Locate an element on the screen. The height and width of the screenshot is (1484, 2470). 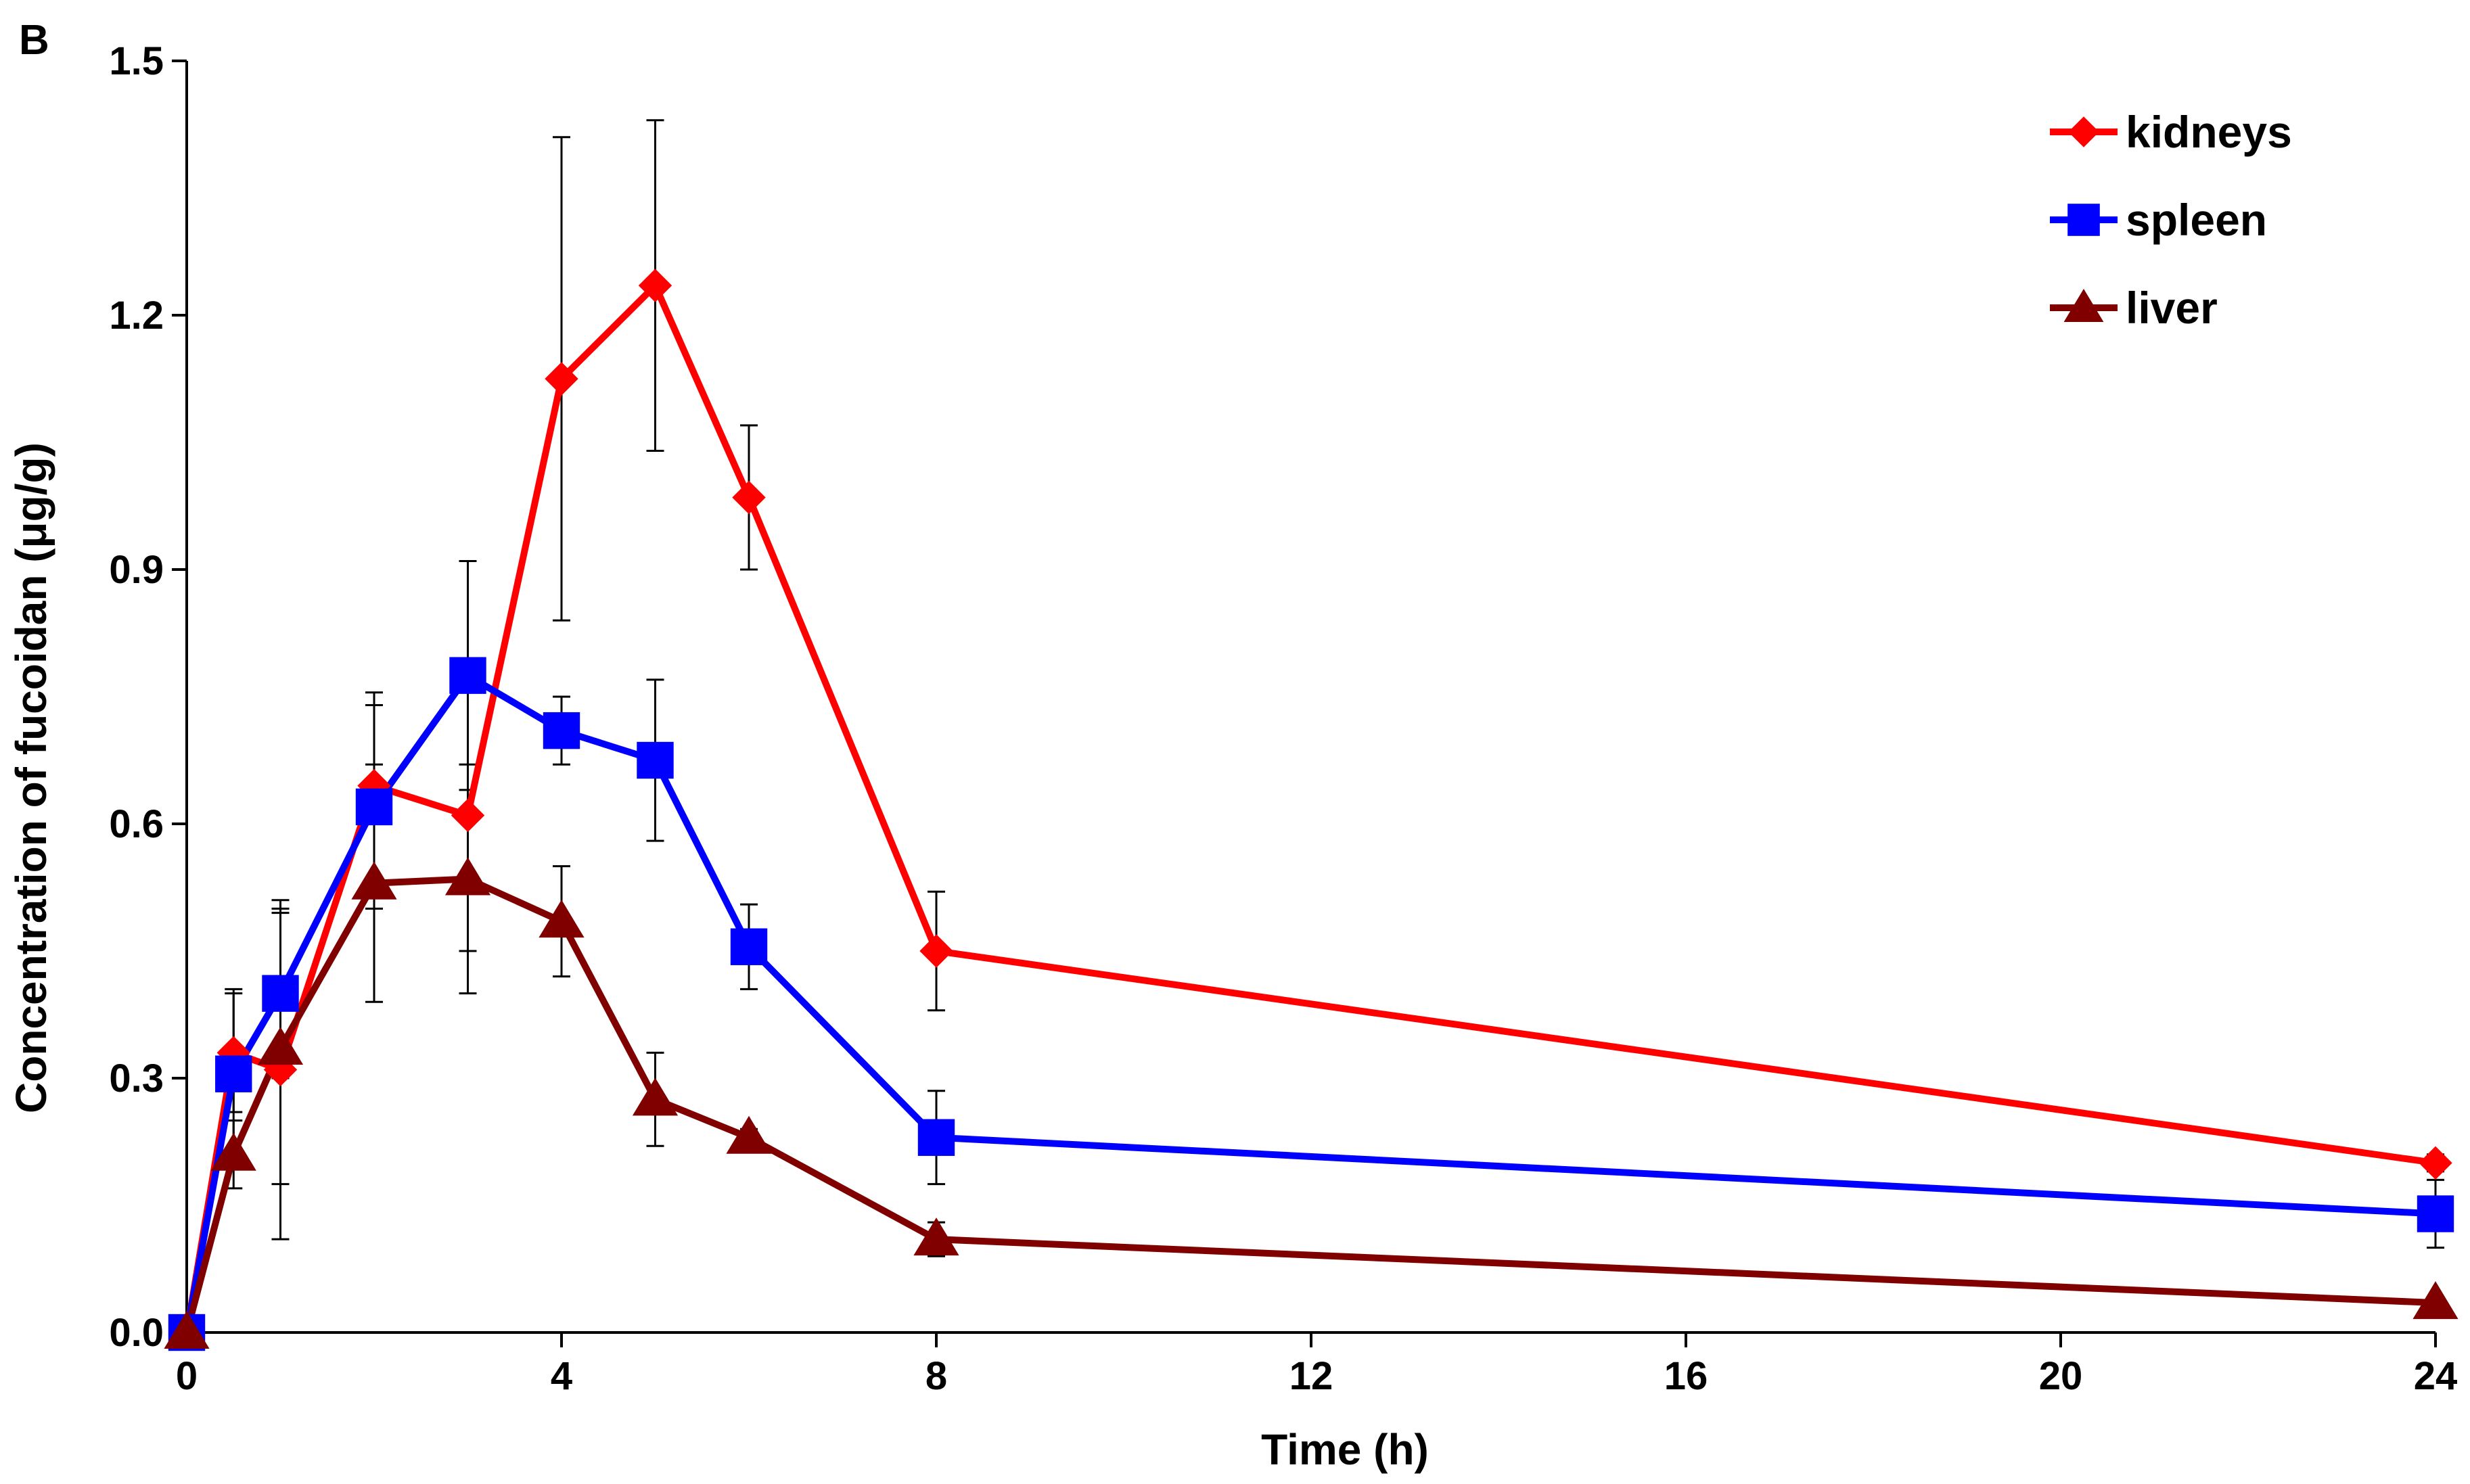
x-tick-label: 24 is located at coordinates (2436, 1376).